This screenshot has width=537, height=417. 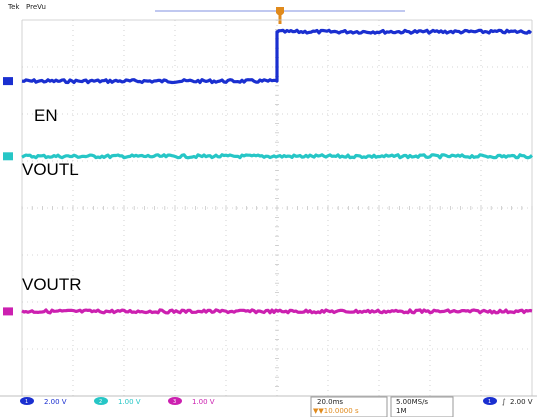 I want to click on ch1-ground-marker, so click(x=8, y=81).